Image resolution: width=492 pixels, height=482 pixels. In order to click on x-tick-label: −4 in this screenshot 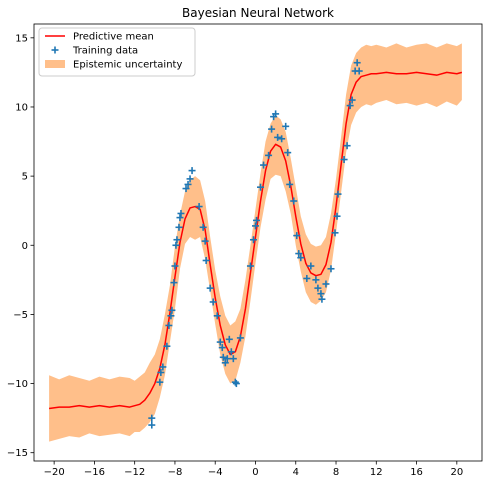, I will do `click(215, 472)`.